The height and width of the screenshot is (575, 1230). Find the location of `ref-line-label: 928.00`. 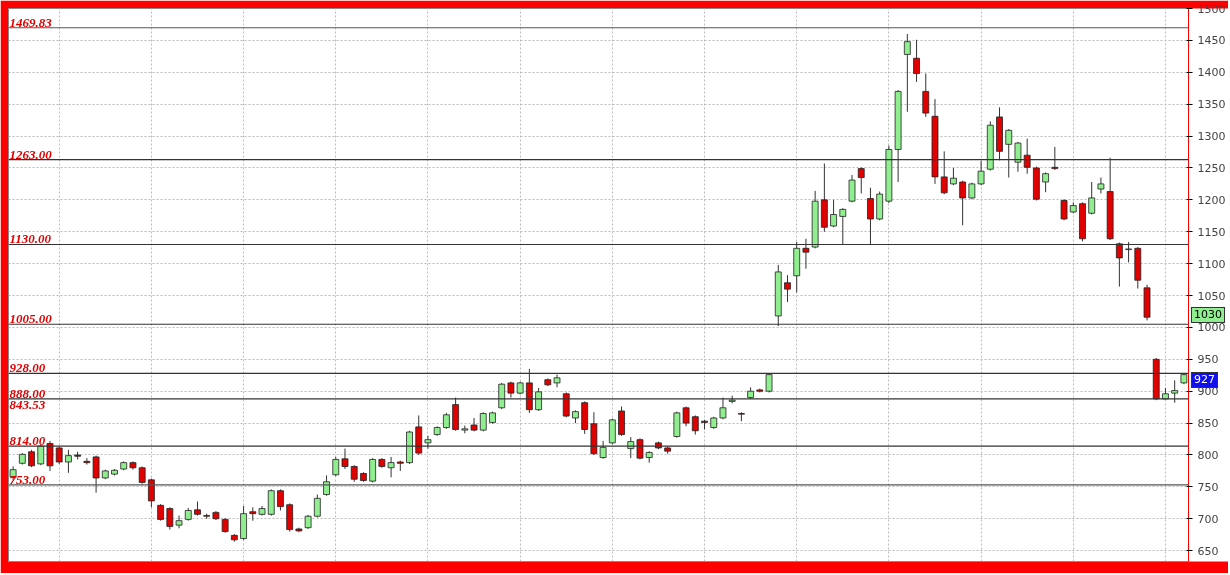

ref-line-label: 928.00 is located at coordinates (27, 368).